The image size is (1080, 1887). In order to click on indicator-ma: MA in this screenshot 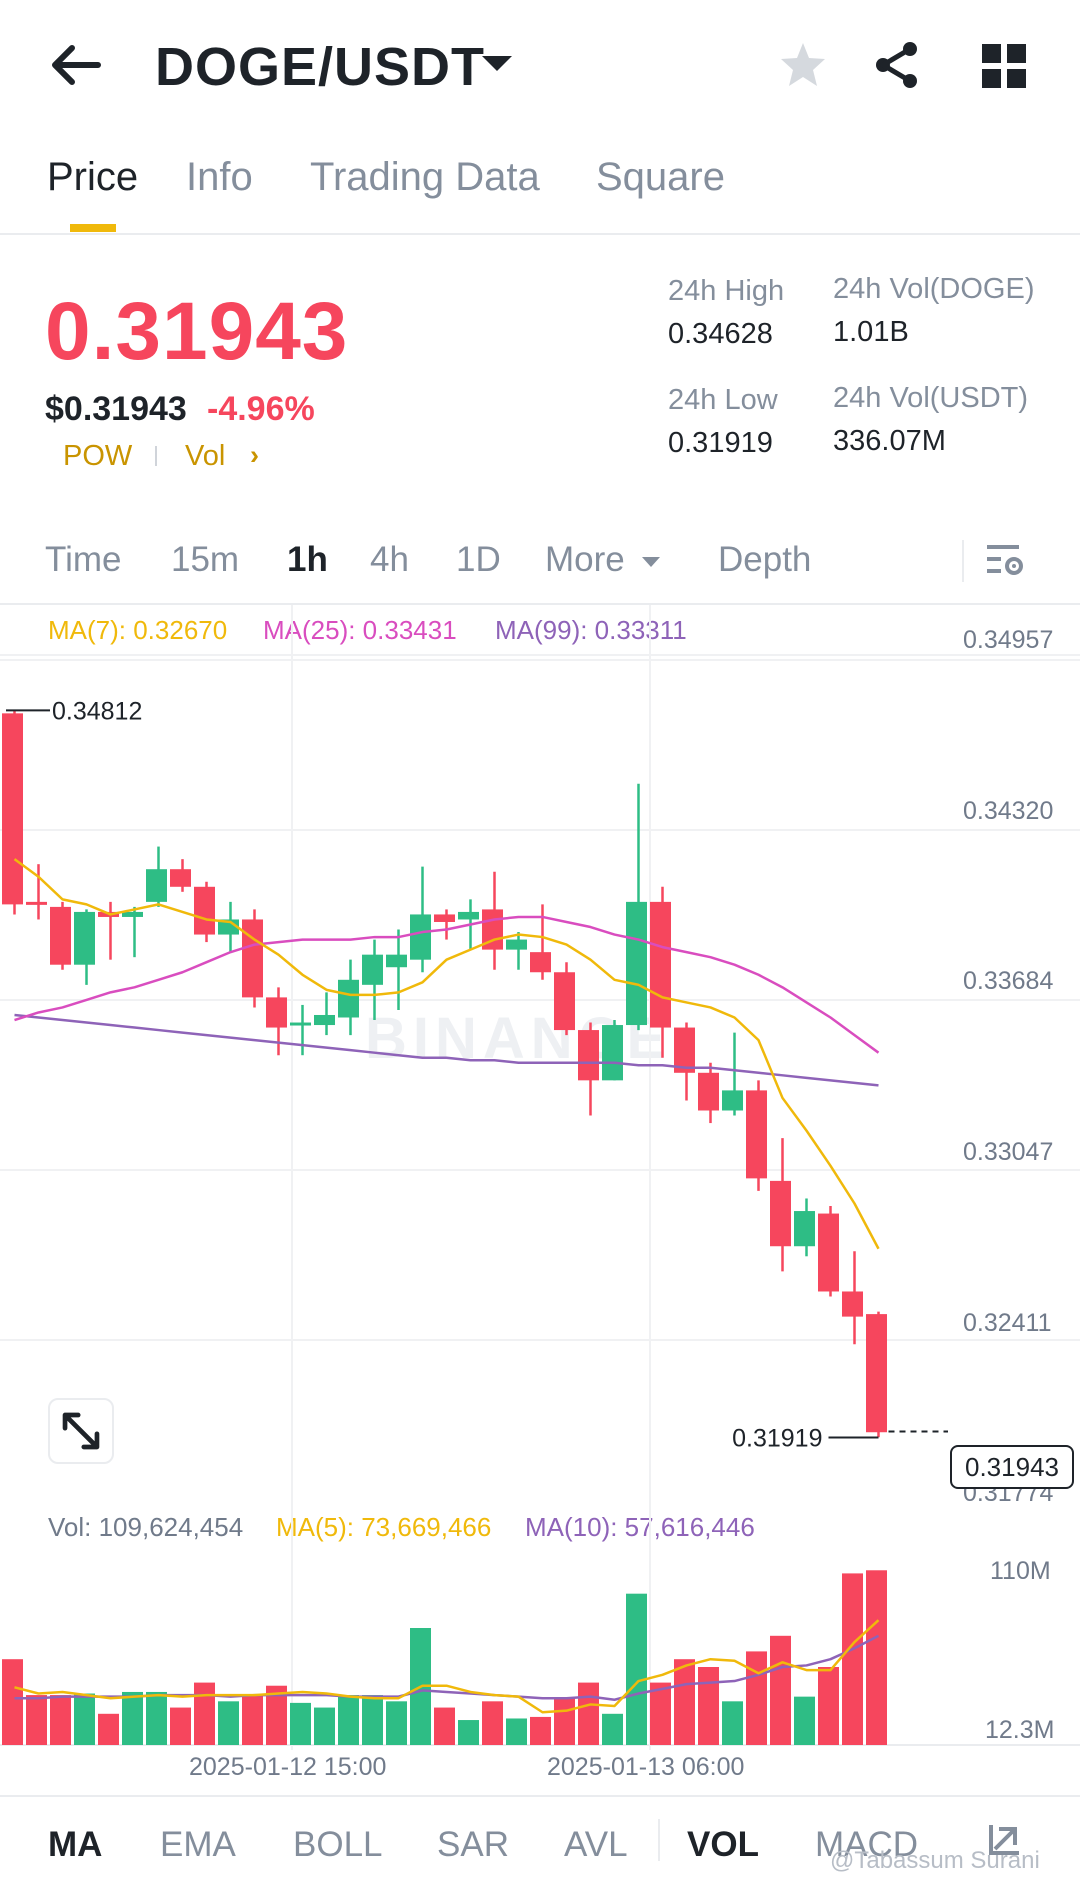, I will do `click(75, 1844)`.